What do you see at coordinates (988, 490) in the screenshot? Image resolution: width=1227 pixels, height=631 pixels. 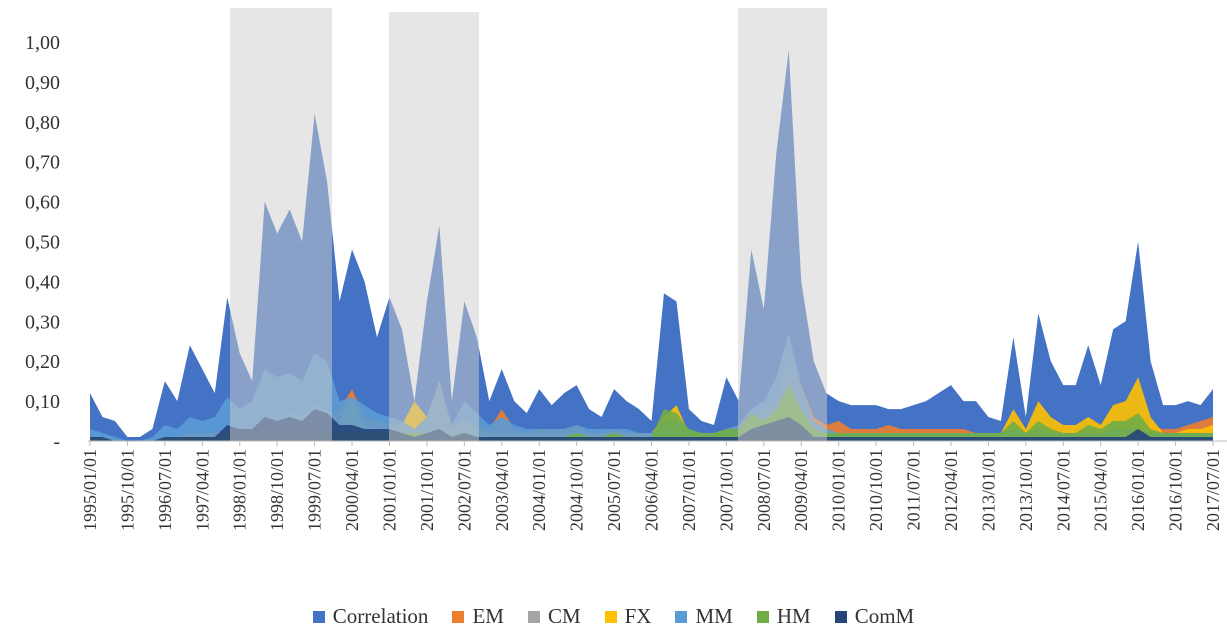 I see `x-tick-label: 2013/01/01` at bounding box center [988, 490].